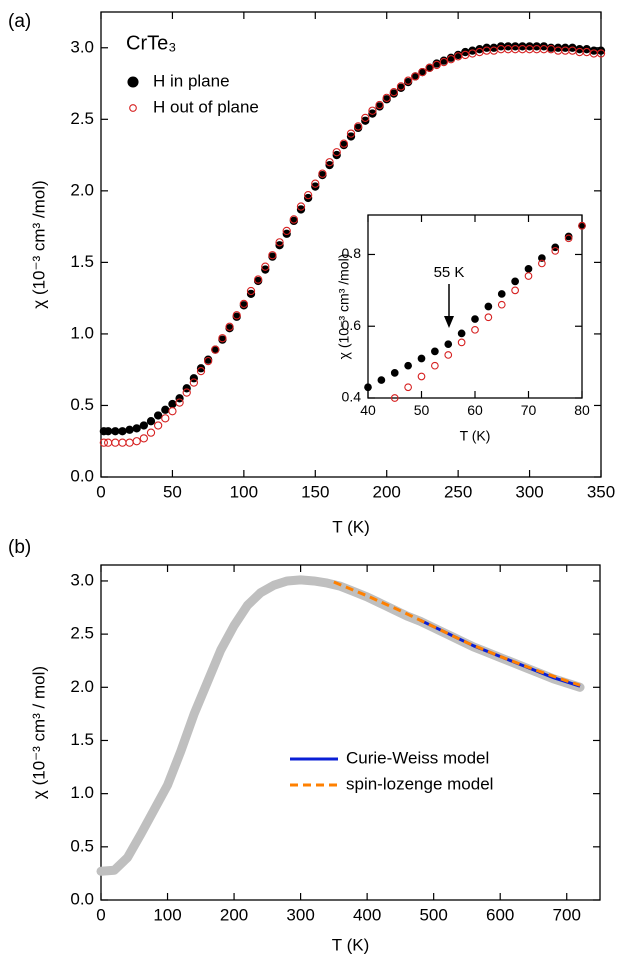 This screenshot has height=965, width=623. What do you see at coordinates (352, 253) in the screenshot?
I see `y-tick-label: 0.8` at bounding box center [352, 253].